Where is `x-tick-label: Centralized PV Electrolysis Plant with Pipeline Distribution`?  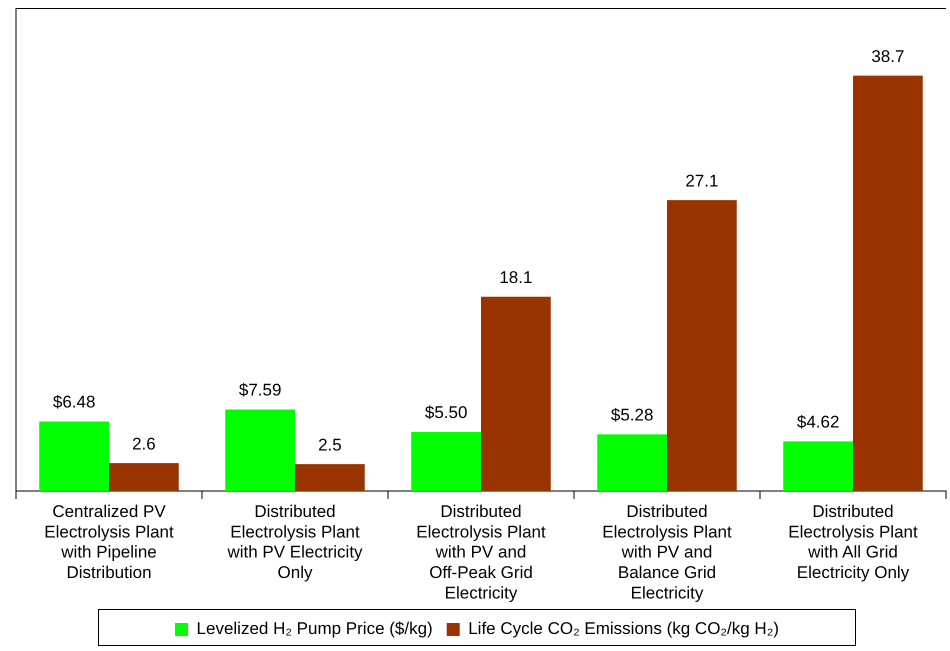
x-tick-label: Centralized PV Electrolysis Plant with Pipeline Distribution is located at coordinates (109, 542).